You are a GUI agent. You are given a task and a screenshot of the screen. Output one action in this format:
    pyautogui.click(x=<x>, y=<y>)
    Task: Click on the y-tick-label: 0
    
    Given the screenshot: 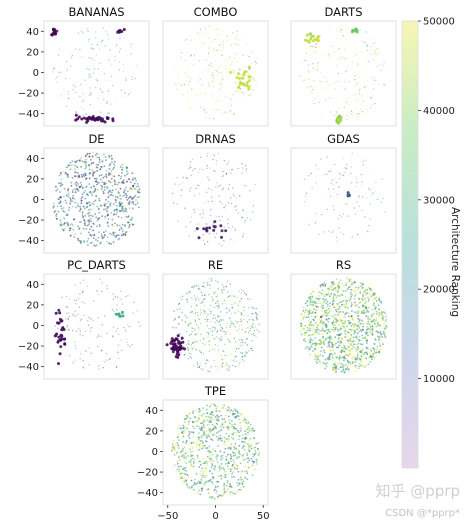 What is the action you would take?
    pyautogui.click(x=36, y=73)
    